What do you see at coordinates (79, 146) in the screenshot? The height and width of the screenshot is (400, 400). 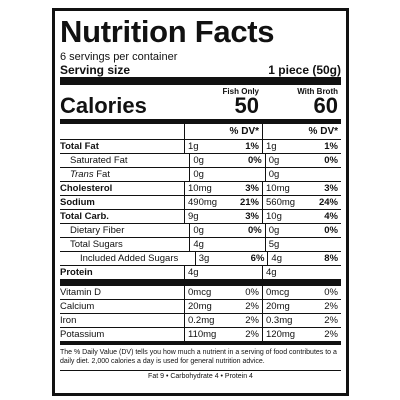 I see `nutrient-name: Total Fat` at bounding box center [79, 146].